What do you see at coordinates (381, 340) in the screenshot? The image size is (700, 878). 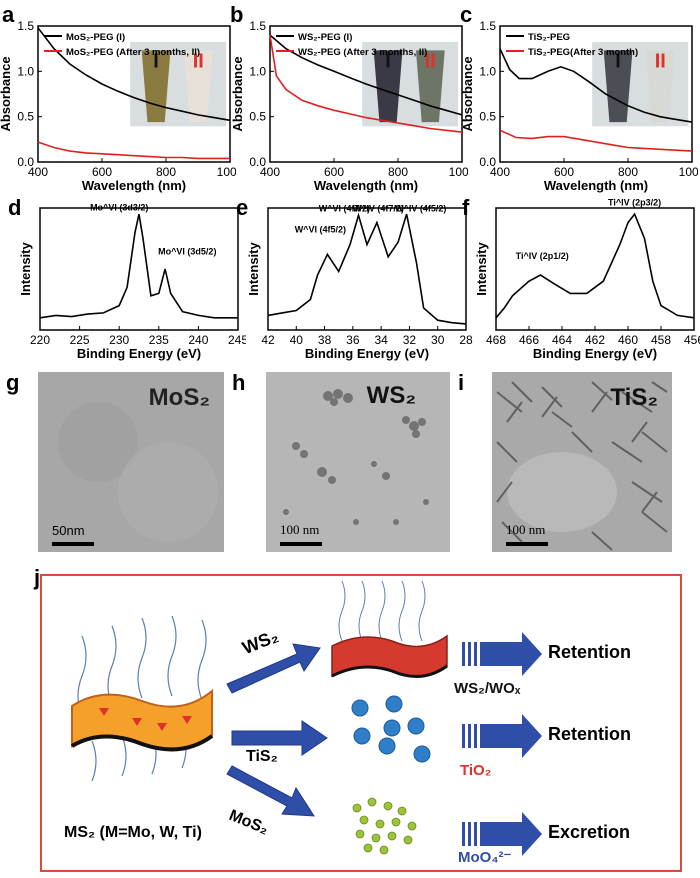 I see `x-tick-label: 34` at bounding box center [381, 340].